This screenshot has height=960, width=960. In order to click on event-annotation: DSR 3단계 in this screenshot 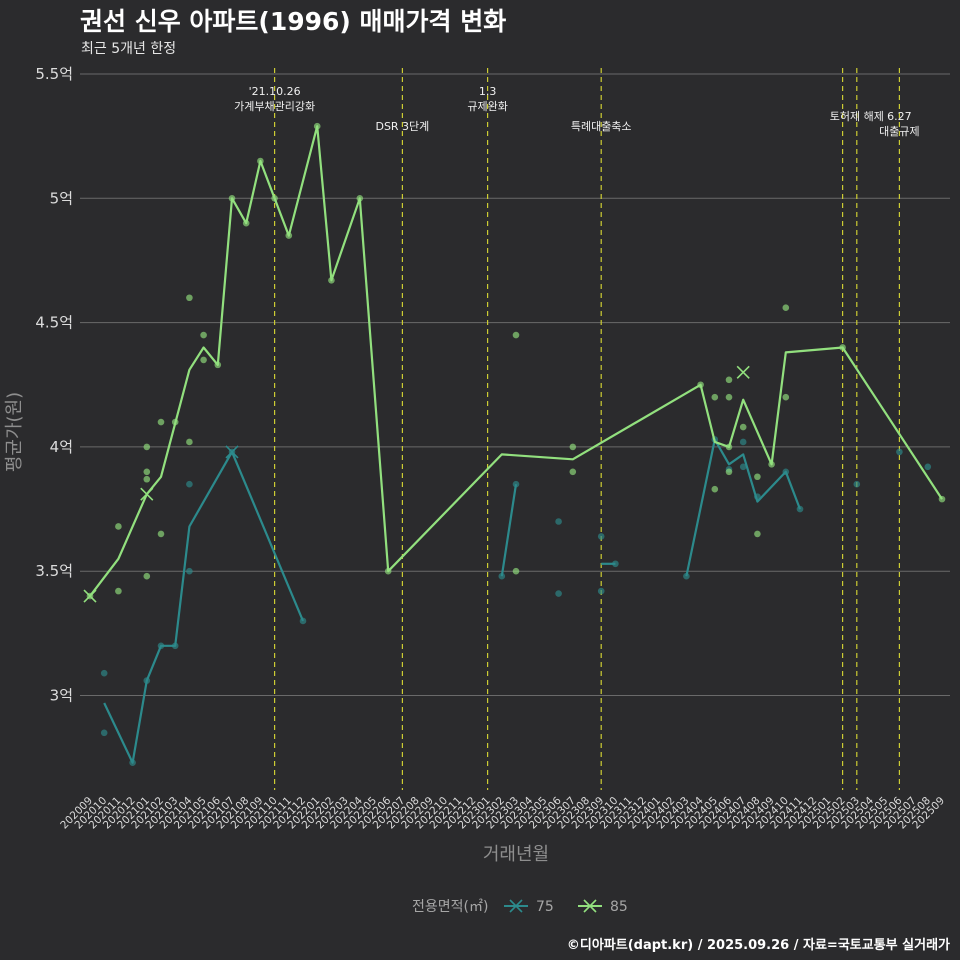, I will do `click(402, 126)`.